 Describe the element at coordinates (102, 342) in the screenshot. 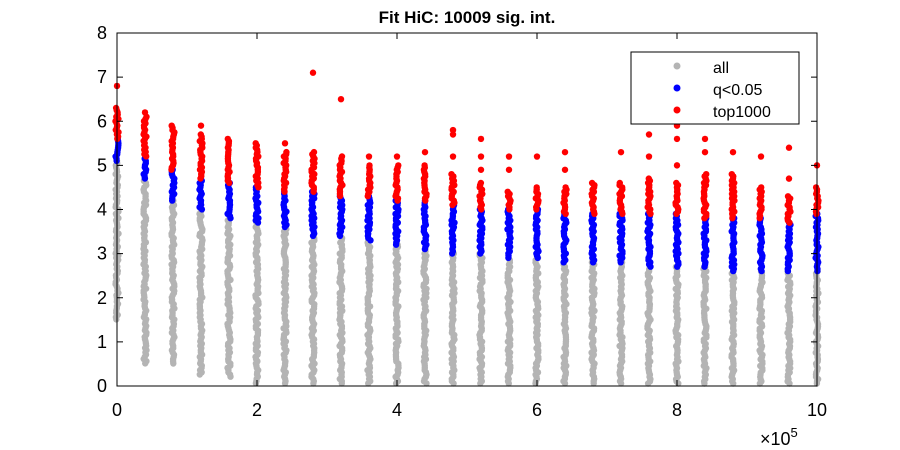

I see `y-tick-label: 1` at that location.